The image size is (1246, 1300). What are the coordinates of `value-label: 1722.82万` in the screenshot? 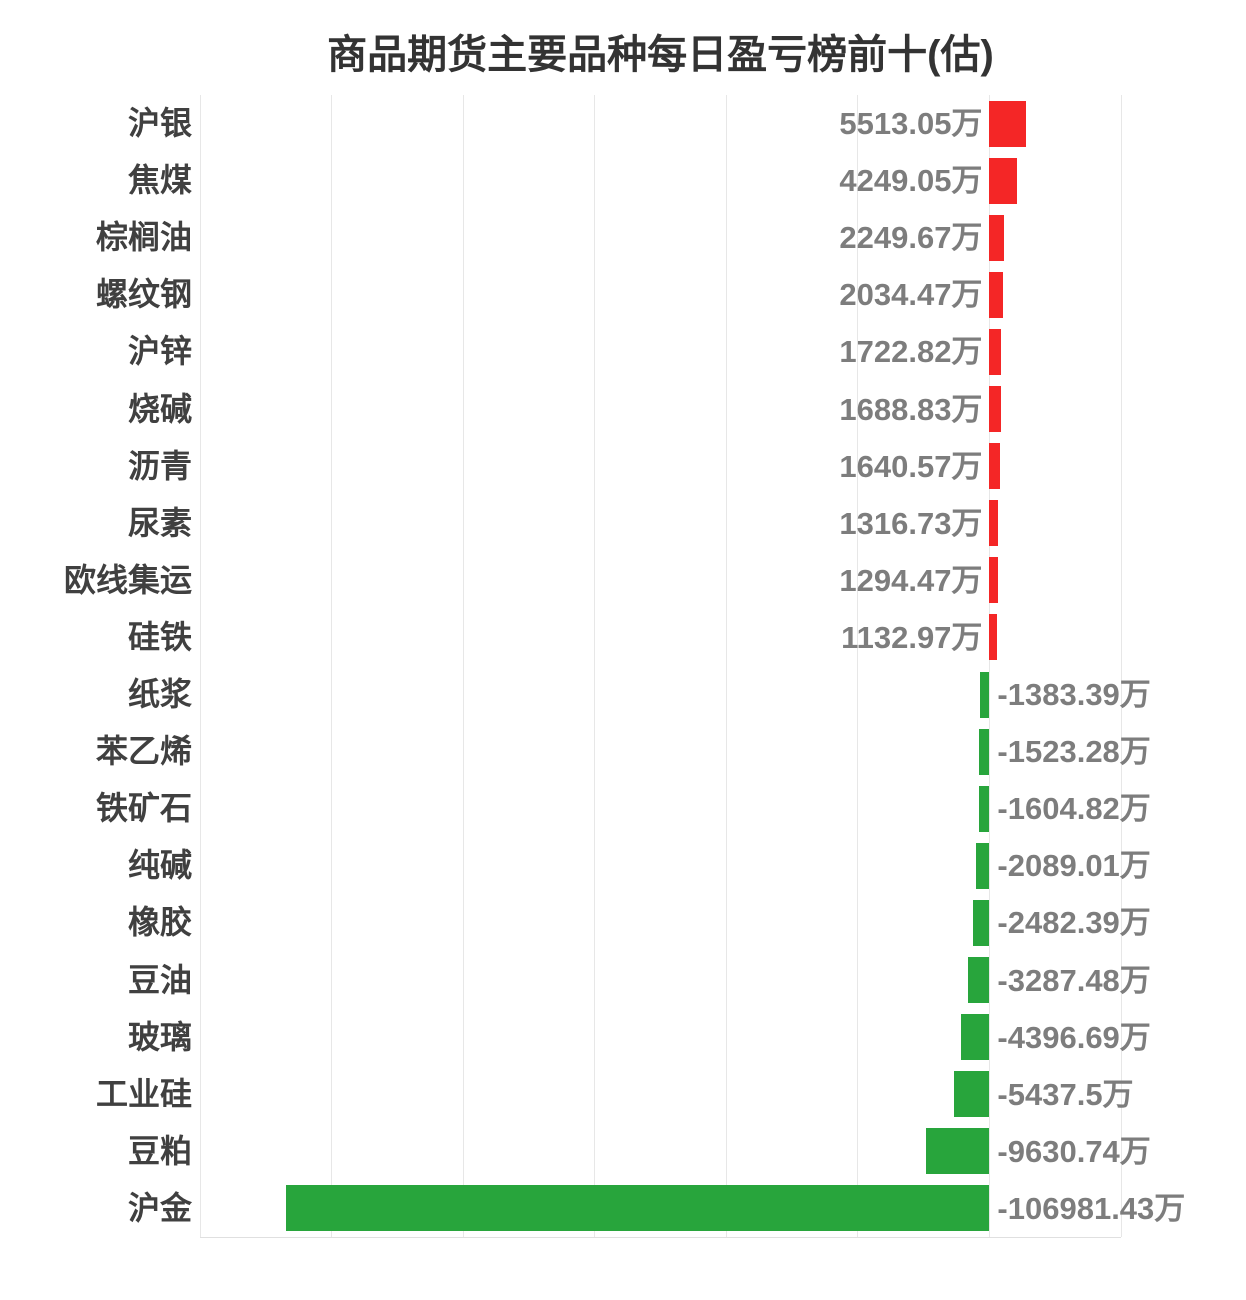 It's located at (911, 352).